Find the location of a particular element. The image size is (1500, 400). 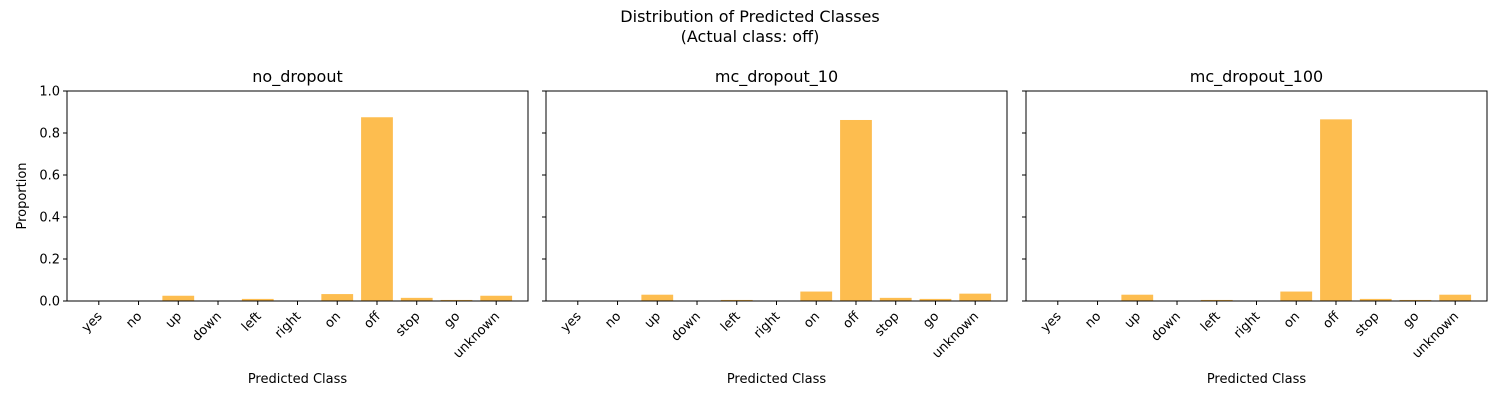

y-tick-label: 0.6 is located at coordinates (49, 176).